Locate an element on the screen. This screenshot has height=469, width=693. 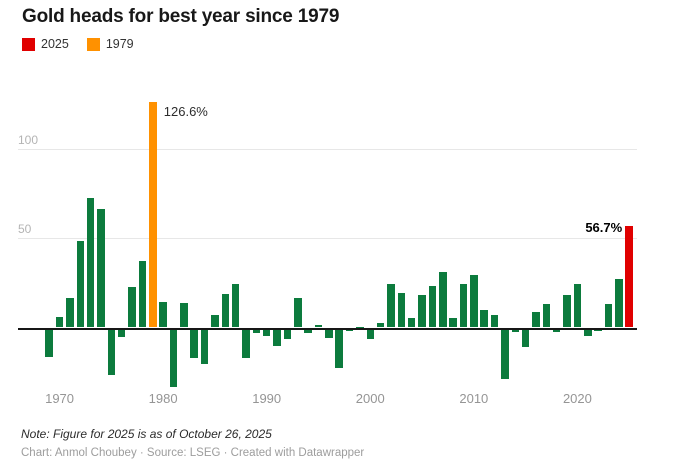
bar-2014 is located at coordinates (515, 331).